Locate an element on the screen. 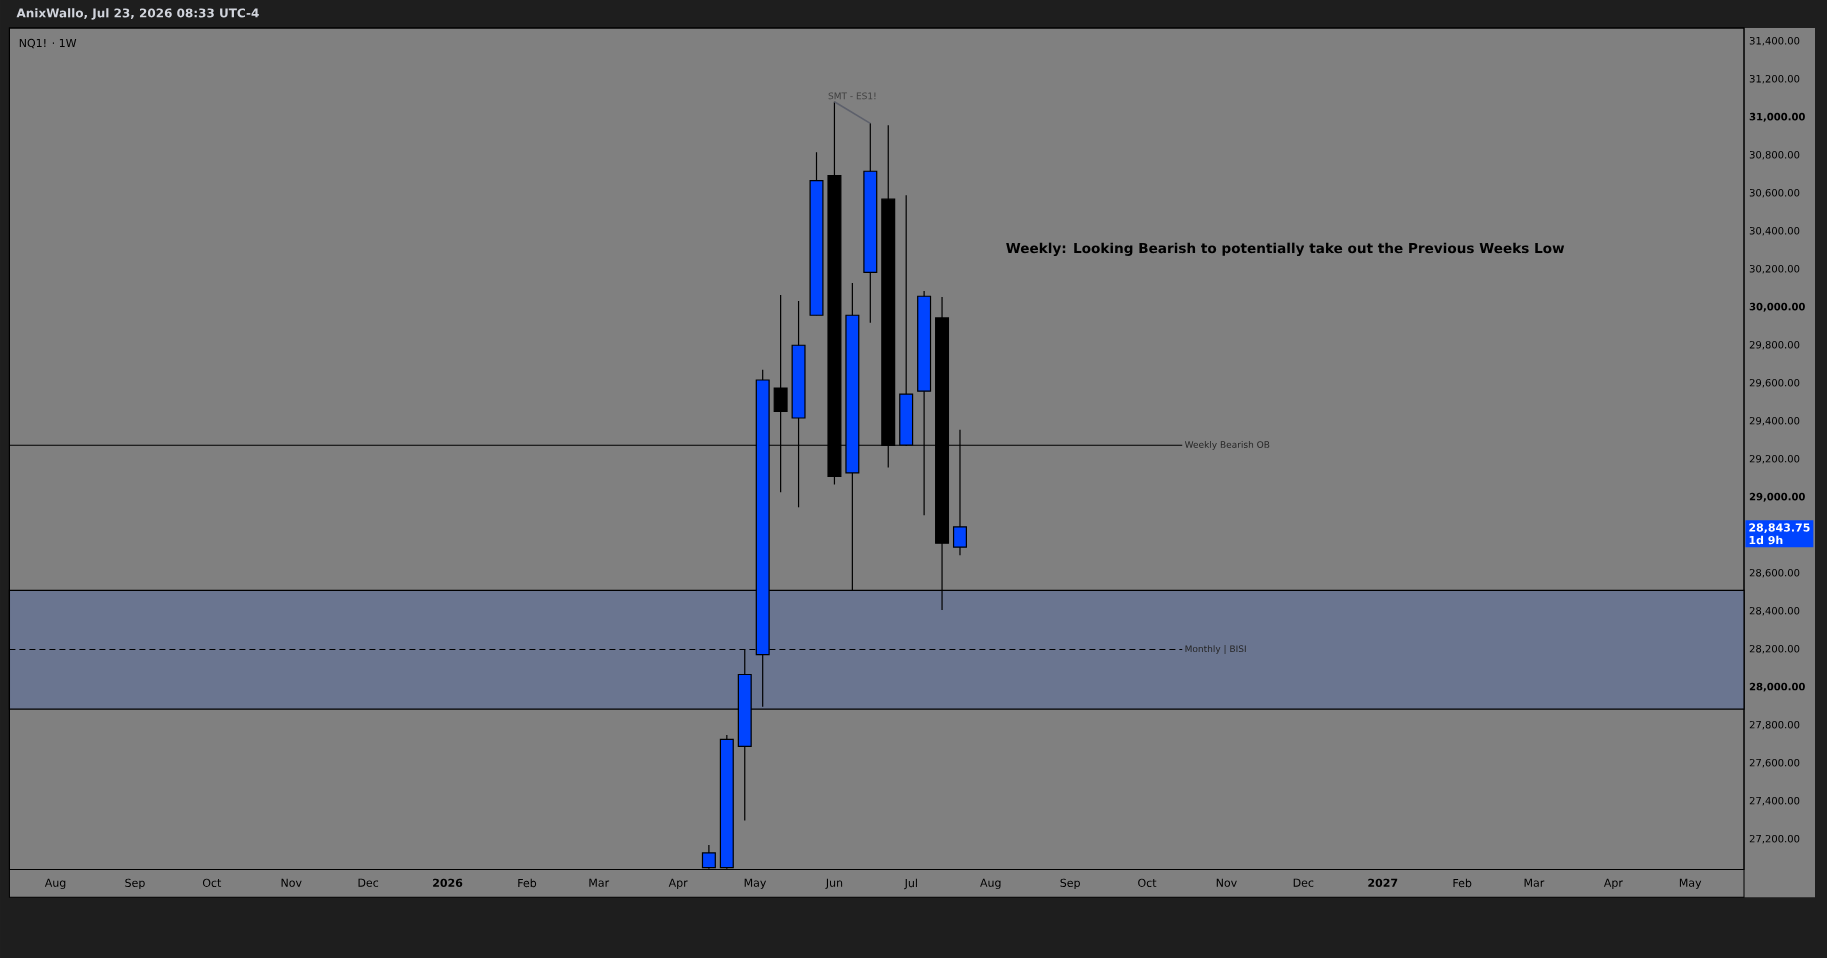 This screenshot has height=958, width=1827. y-tick-label: 31,200.00 is located at coordinates (1774, 79).